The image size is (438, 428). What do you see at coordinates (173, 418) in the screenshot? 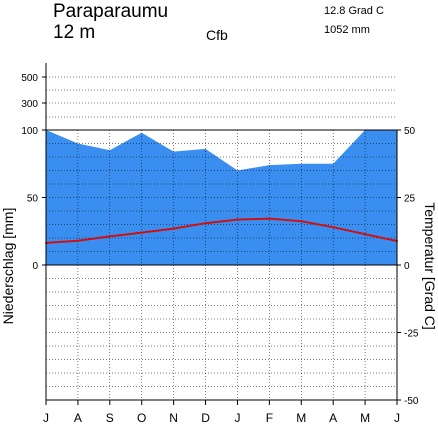
I see `month-label: N` at bounding box center [173, 418].